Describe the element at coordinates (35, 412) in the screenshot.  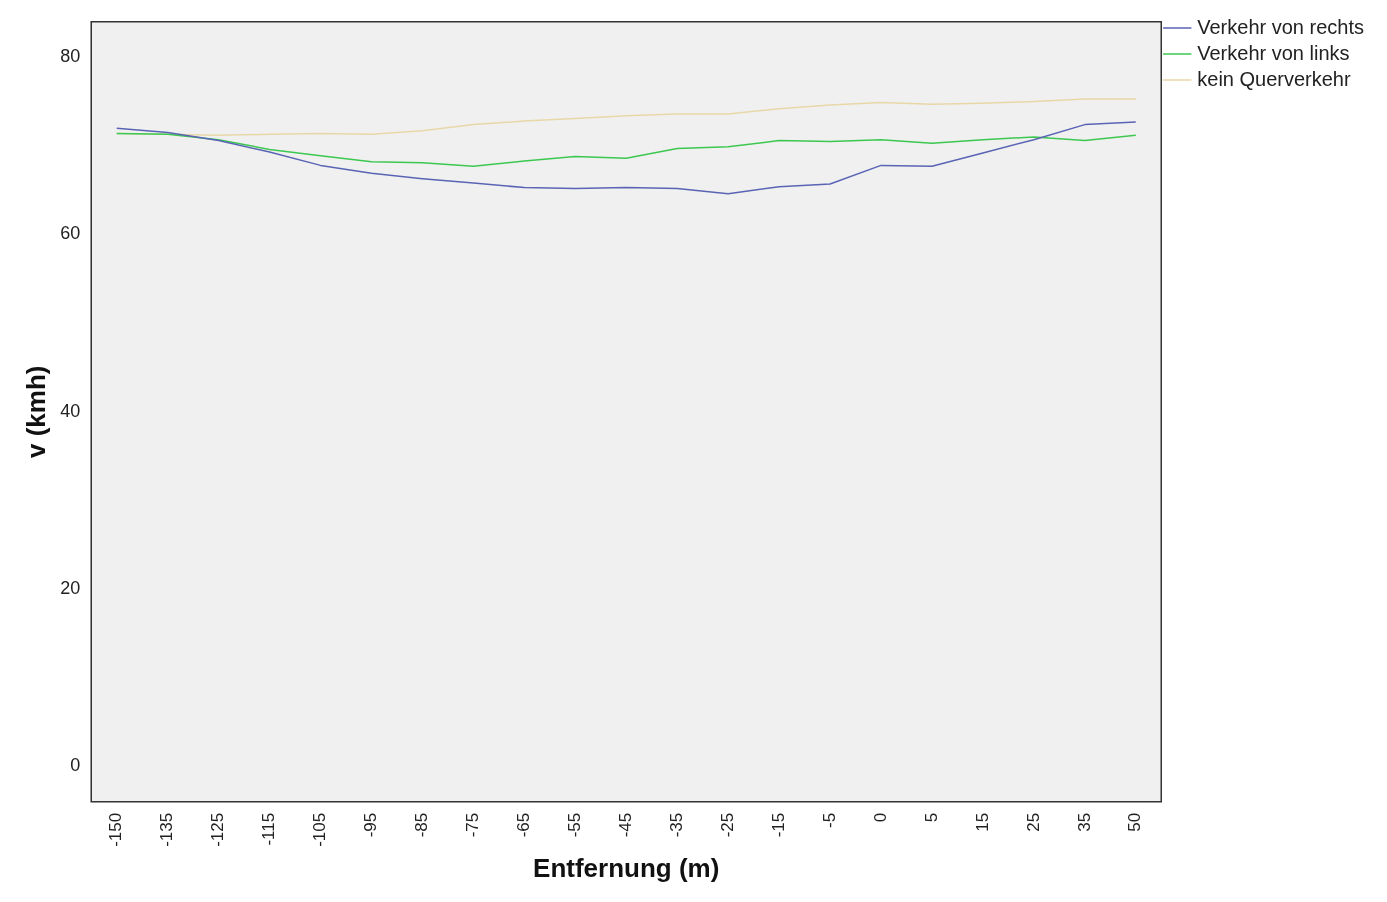
I see `y-axis-title: v (kmh)` at that location.